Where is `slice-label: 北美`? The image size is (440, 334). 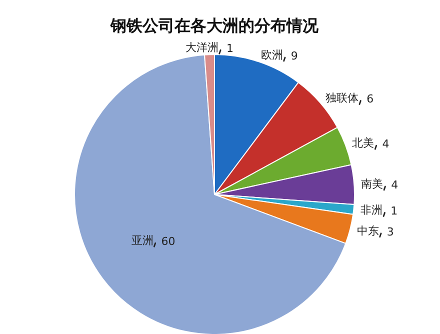 slice-label: 北美 is located at coordinates (363, 143).